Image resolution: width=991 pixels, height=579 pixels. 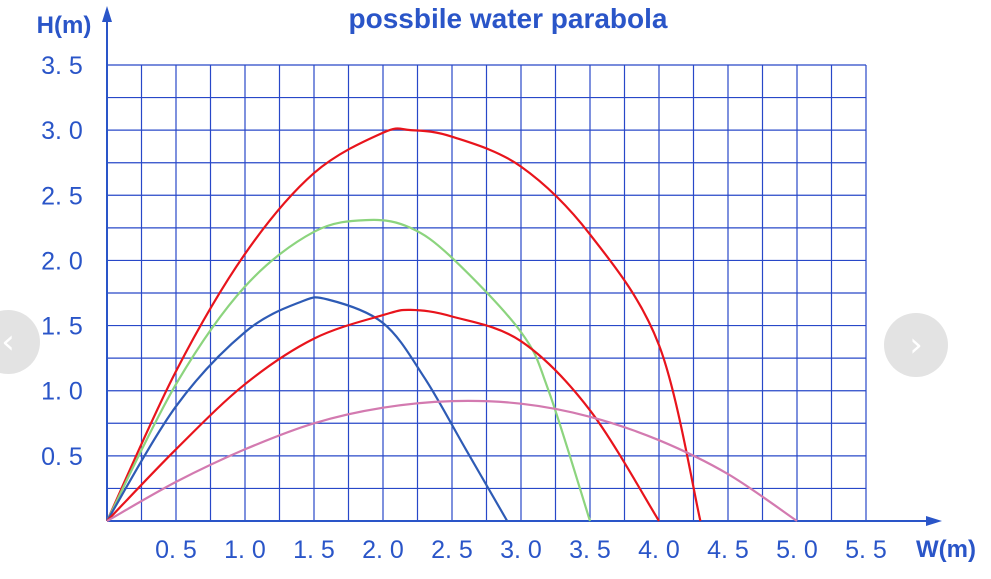 What do you see at coordinates (176, 550) in the screenshot?
I see `x-tick-label: 0. 5` at bounding box center [176, 550].